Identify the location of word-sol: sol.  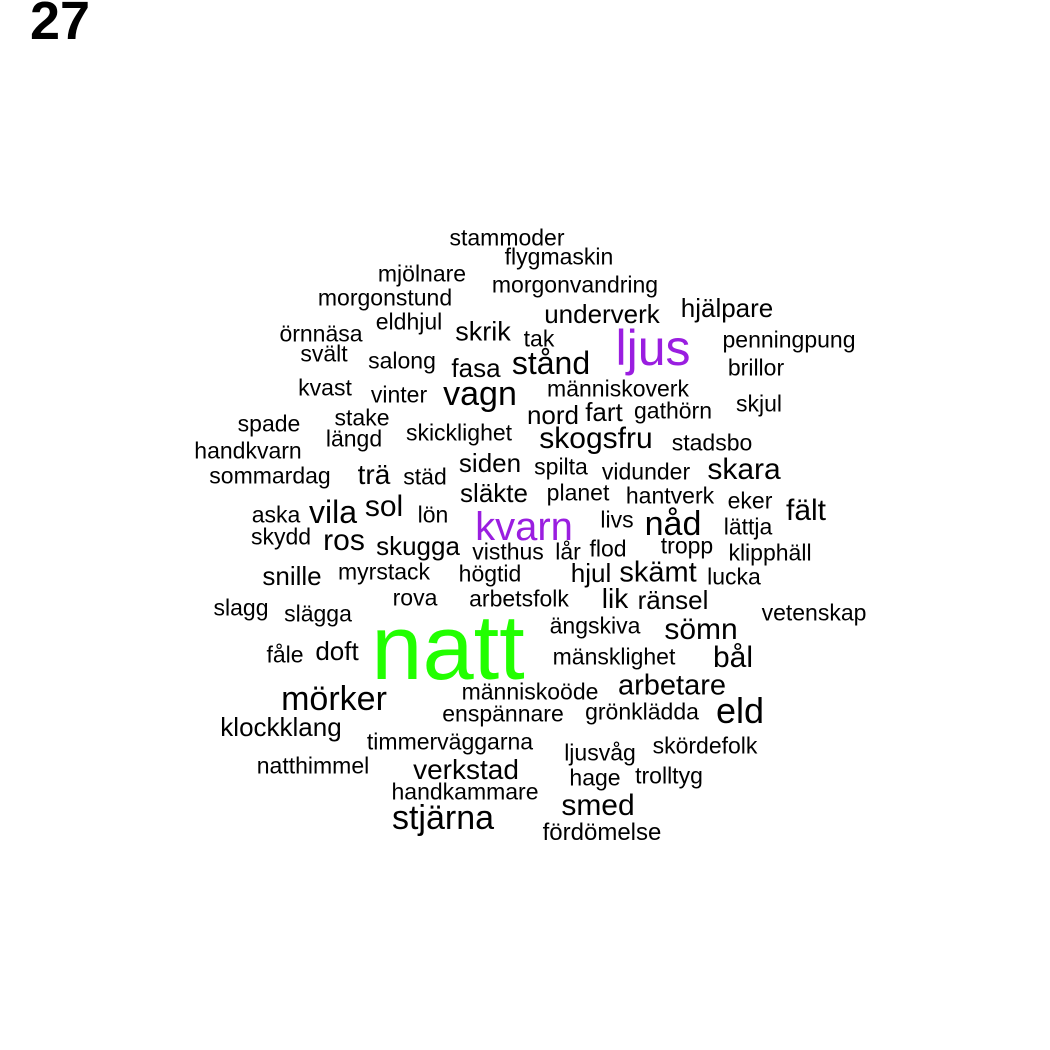
(384, 506).